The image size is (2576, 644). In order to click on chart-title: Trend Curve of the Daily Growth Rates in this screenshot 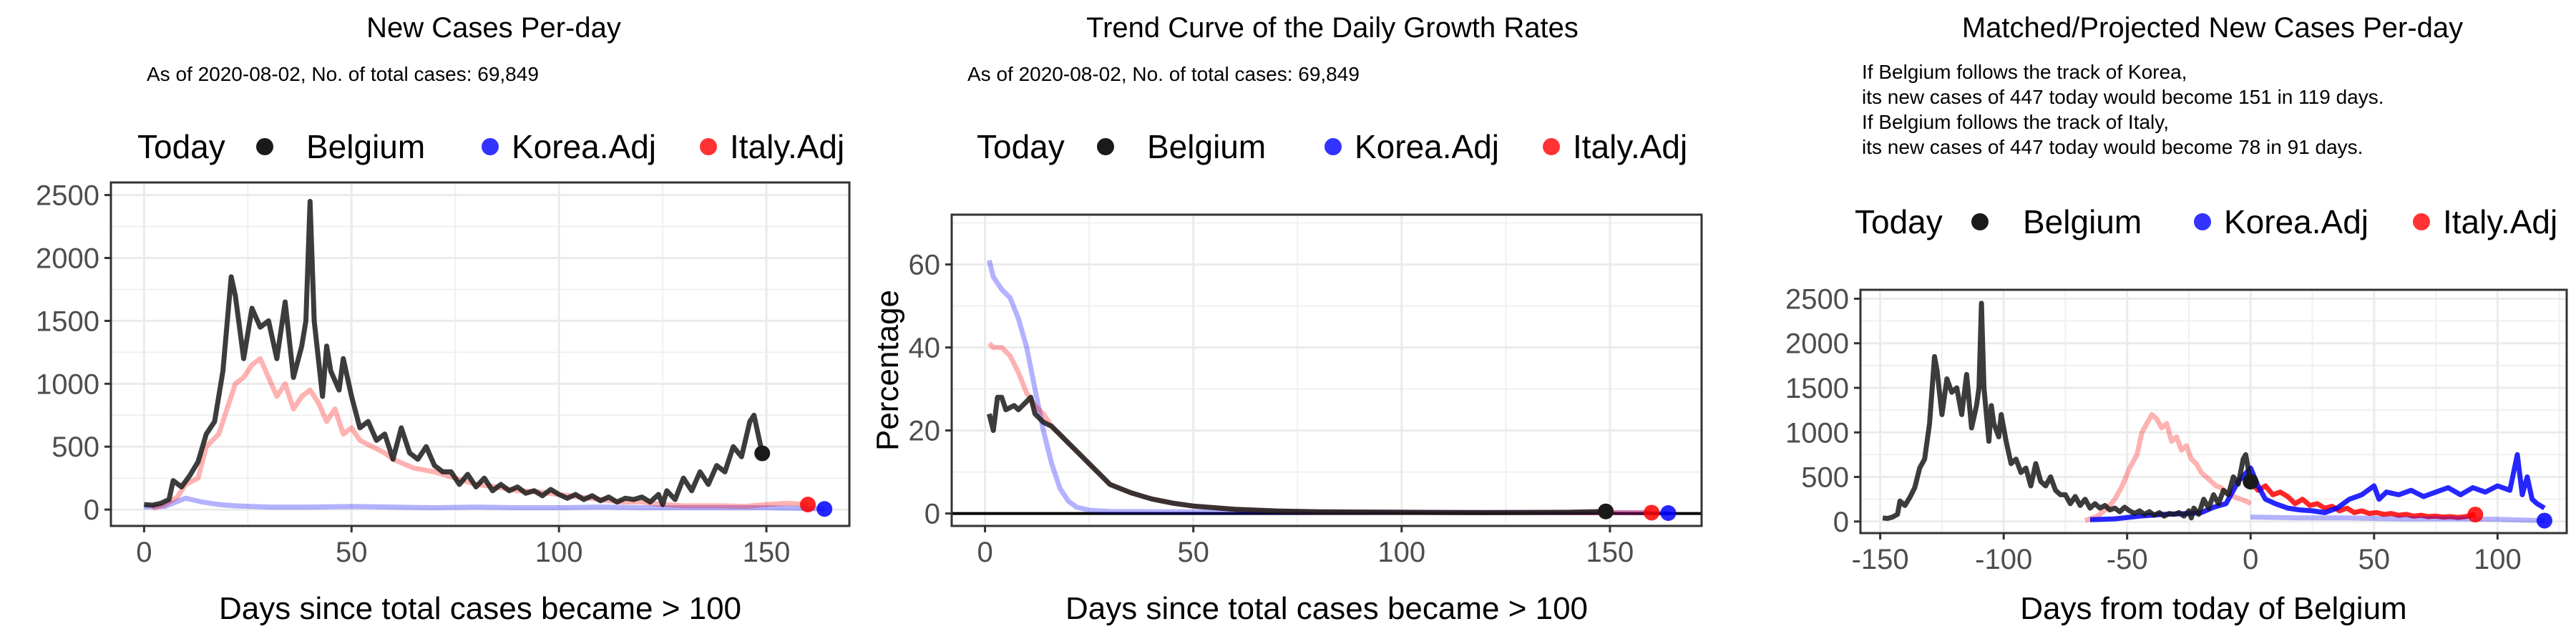, I will do `click(1332, 28)`.